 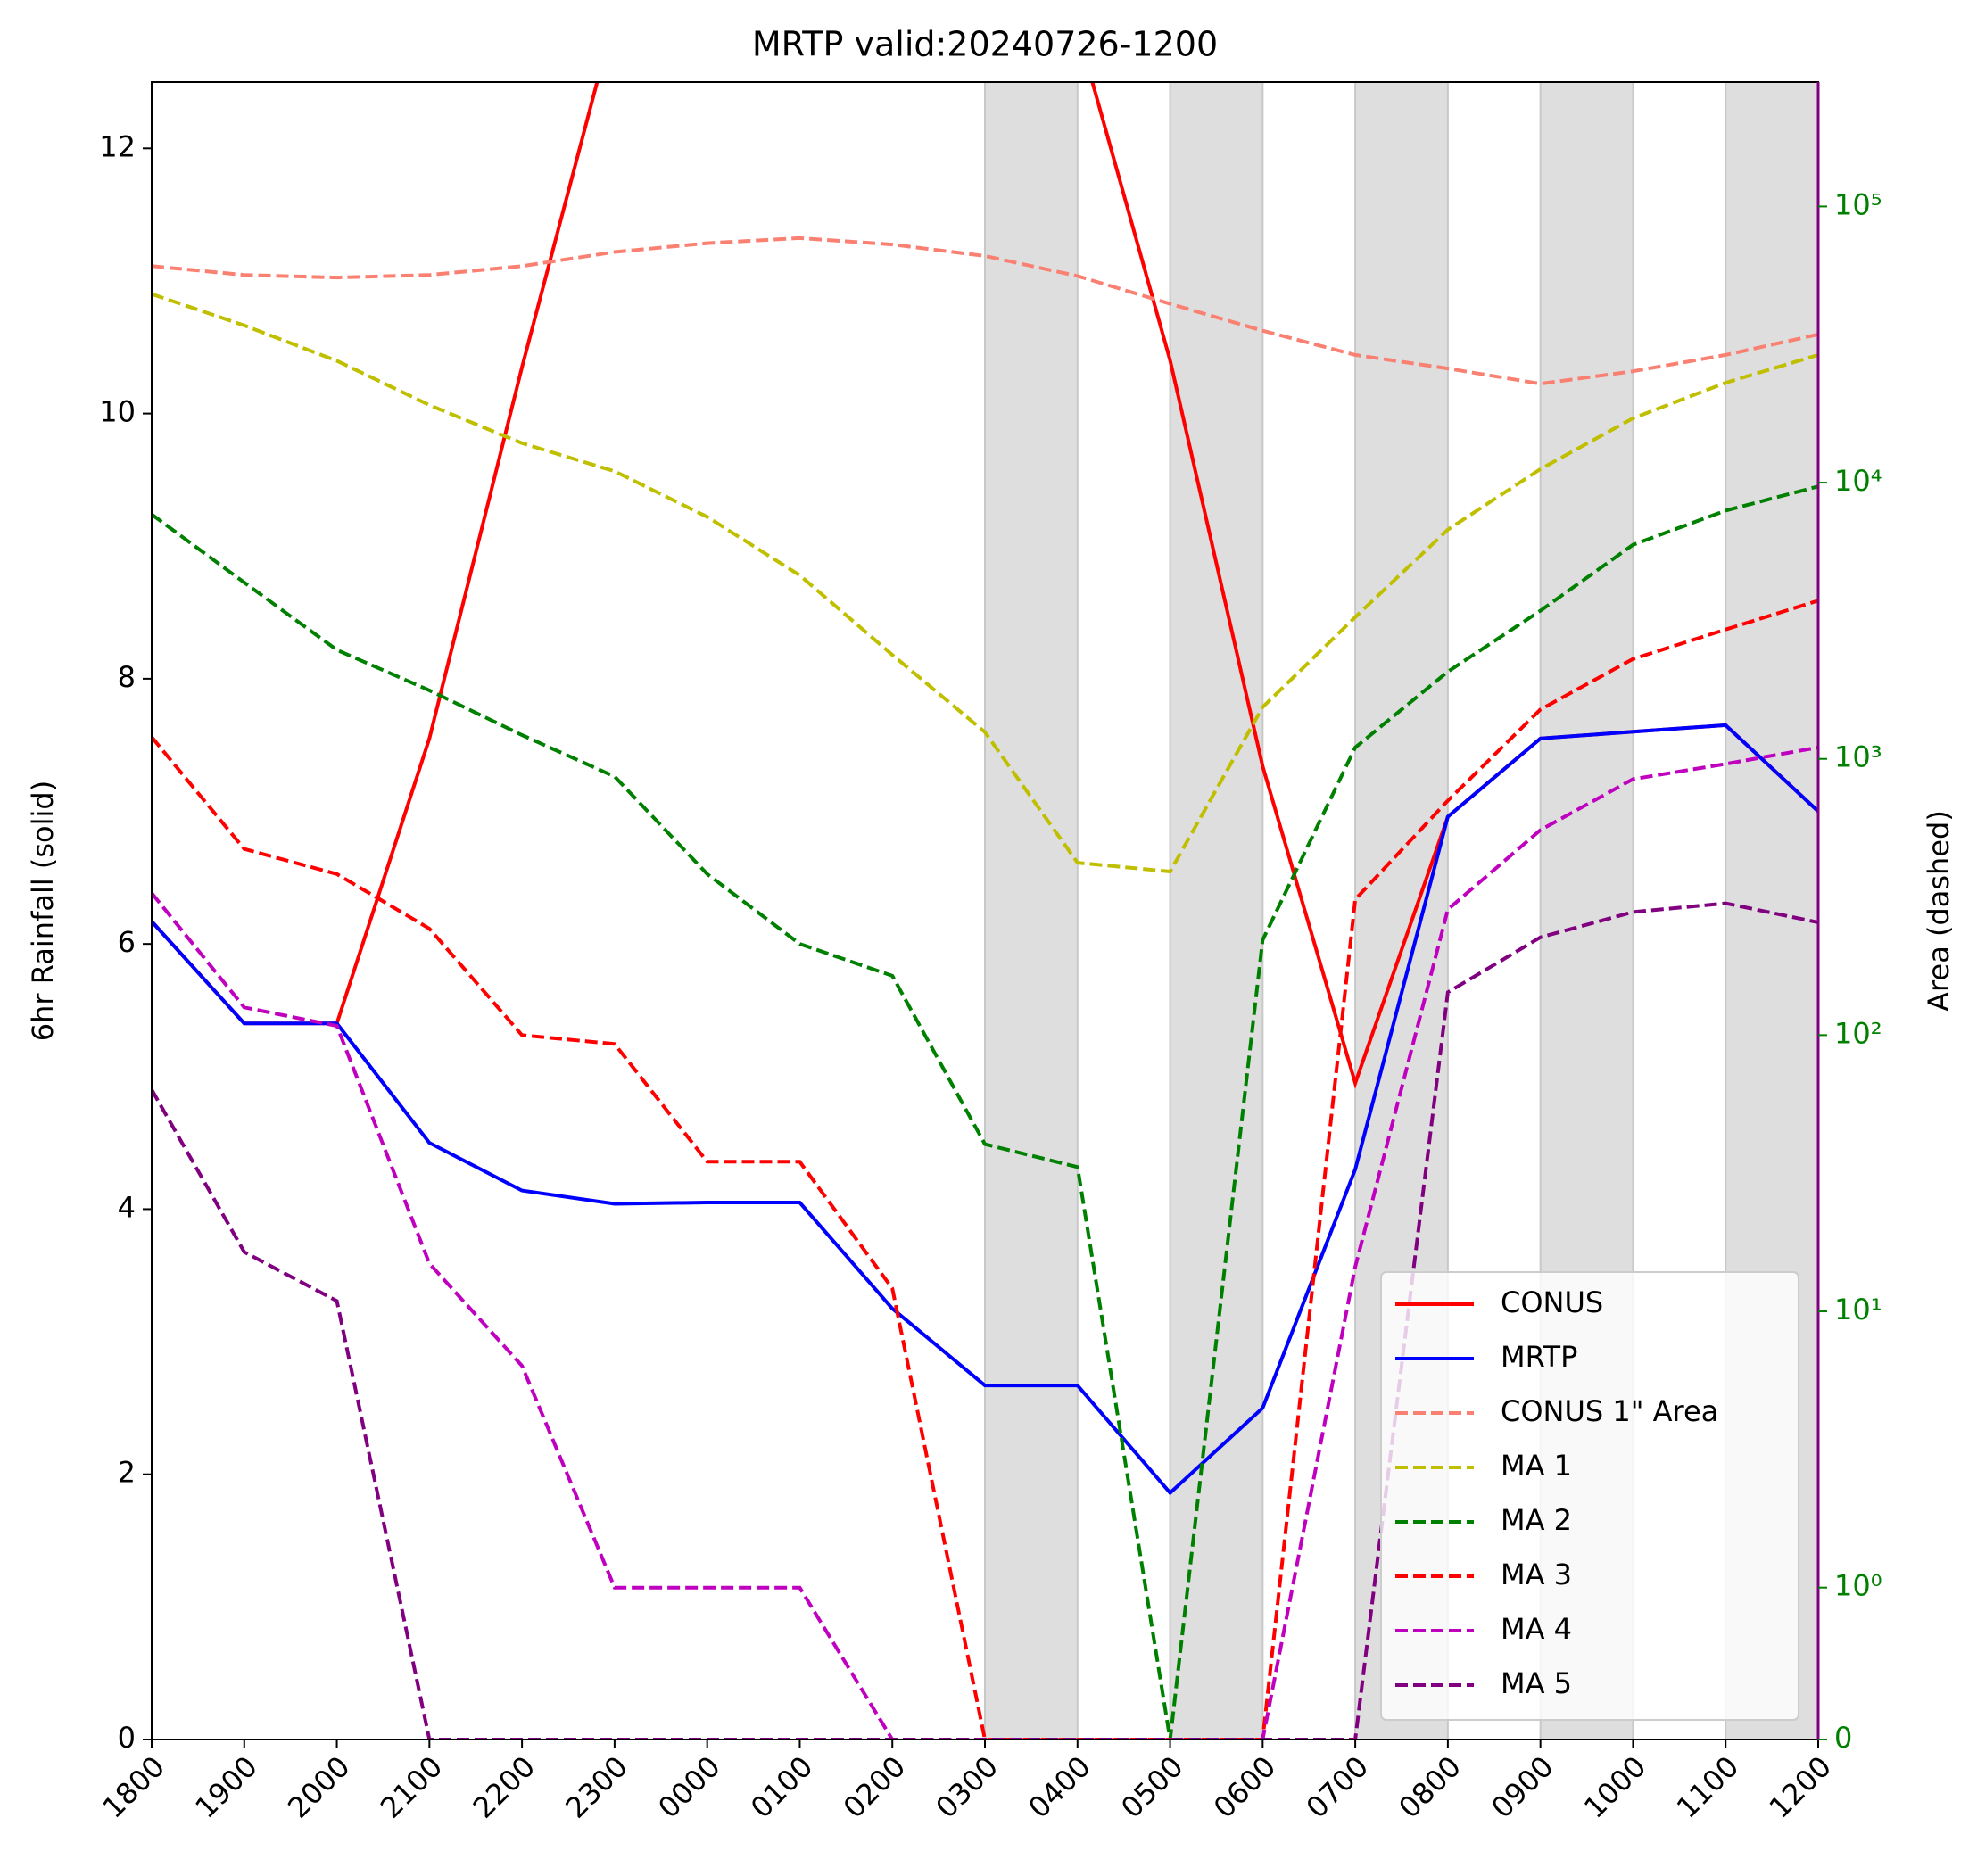 What do you see at coordinates (117, 146) in the screenshot?
I see `y-tick-label: 12` at bounding box center [117, 146].